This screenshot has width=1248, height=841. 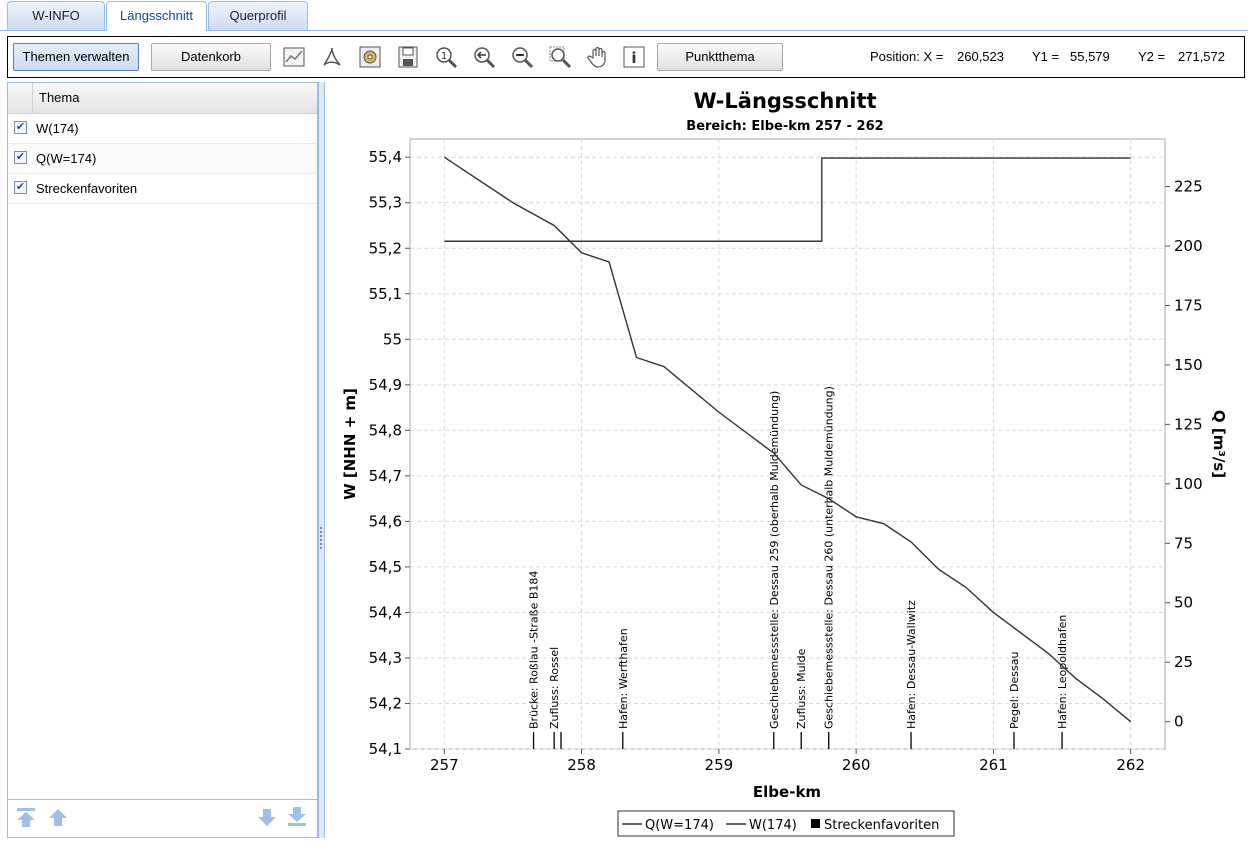 I want to click on legend-entry: W(174), so click(x=773, y=825).